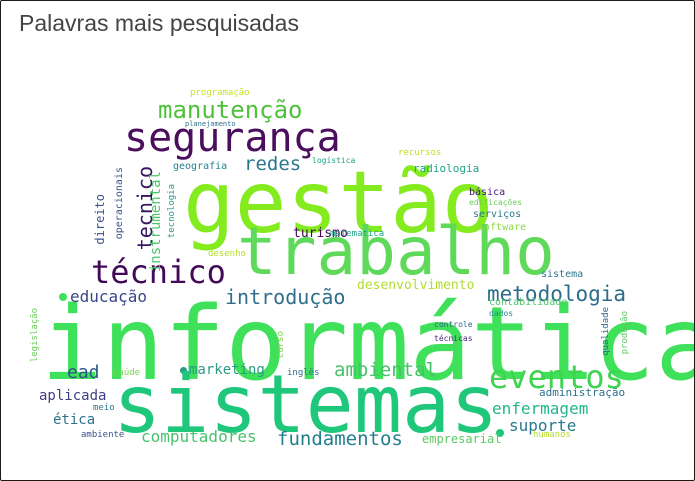 Image resolution: width=695 pixels, height=481 pixels. I want to click on cloud-word: ead, so click(83, 372).